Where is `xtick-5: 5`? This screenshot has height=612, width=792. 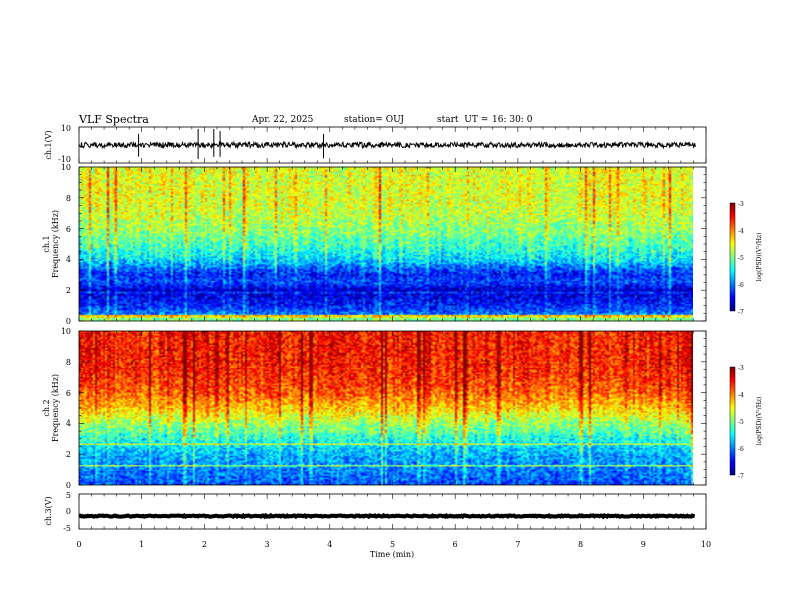 xtick-5: 5 is located at coordinates (392, 544).